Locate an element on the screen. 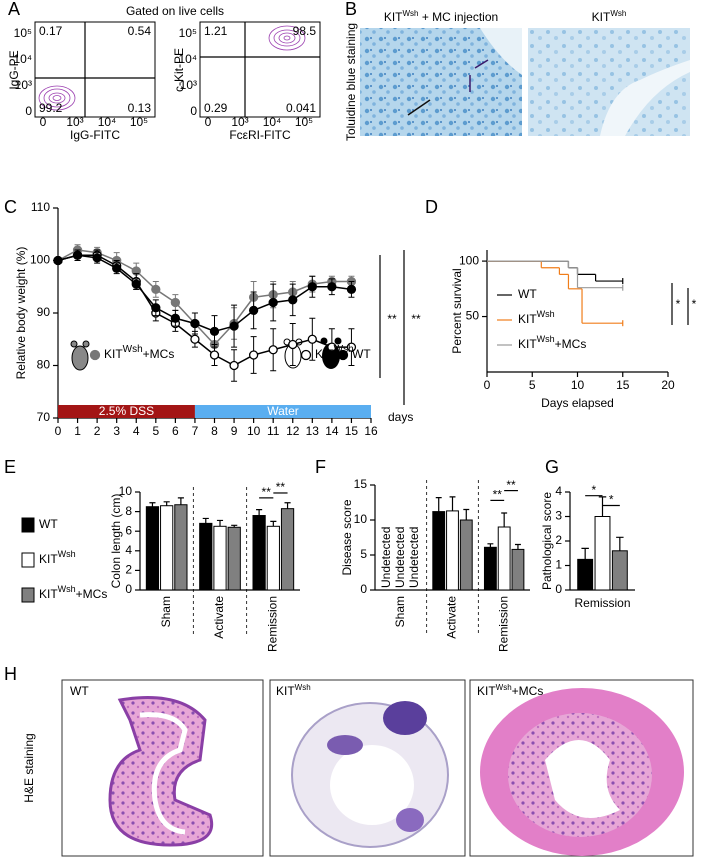  quadrant-value: 98.5 is located at coordinates (305, 31).